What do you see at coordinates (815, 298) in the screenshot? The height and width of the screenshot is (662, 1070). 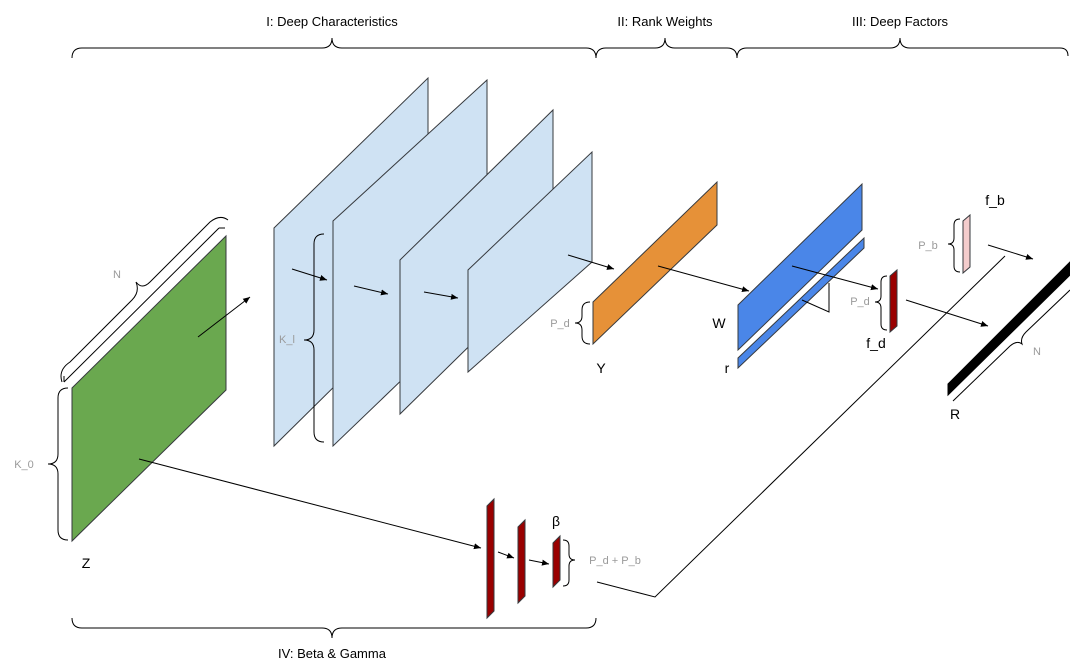 I see `connector-W-r` at bounding box center [815, 298].